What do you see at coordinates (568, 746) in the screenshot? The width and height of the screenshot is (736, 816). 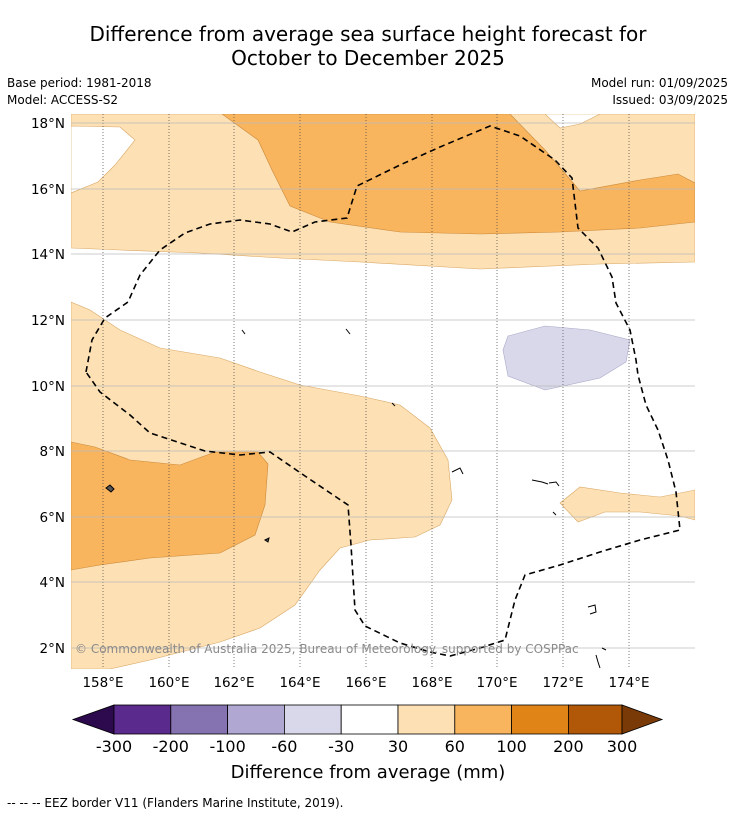 I see `colorbar-tick: 200` at bounding box center [568, 746].